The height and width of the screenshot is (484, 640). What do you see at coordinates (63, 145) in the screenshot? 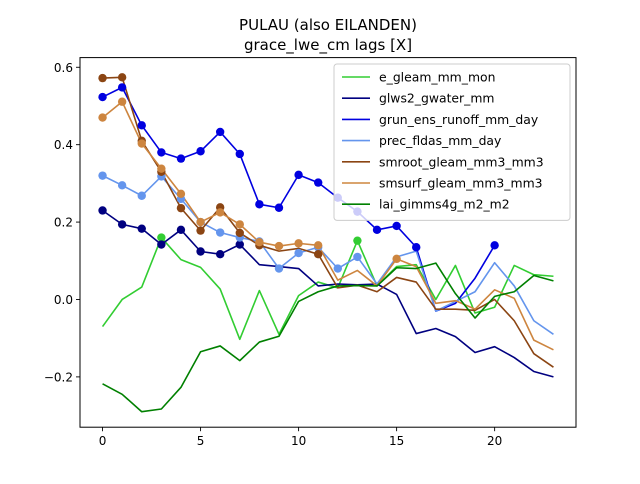
I see `y-tick-label-3: 0.4` at bounding box center [63, 145].